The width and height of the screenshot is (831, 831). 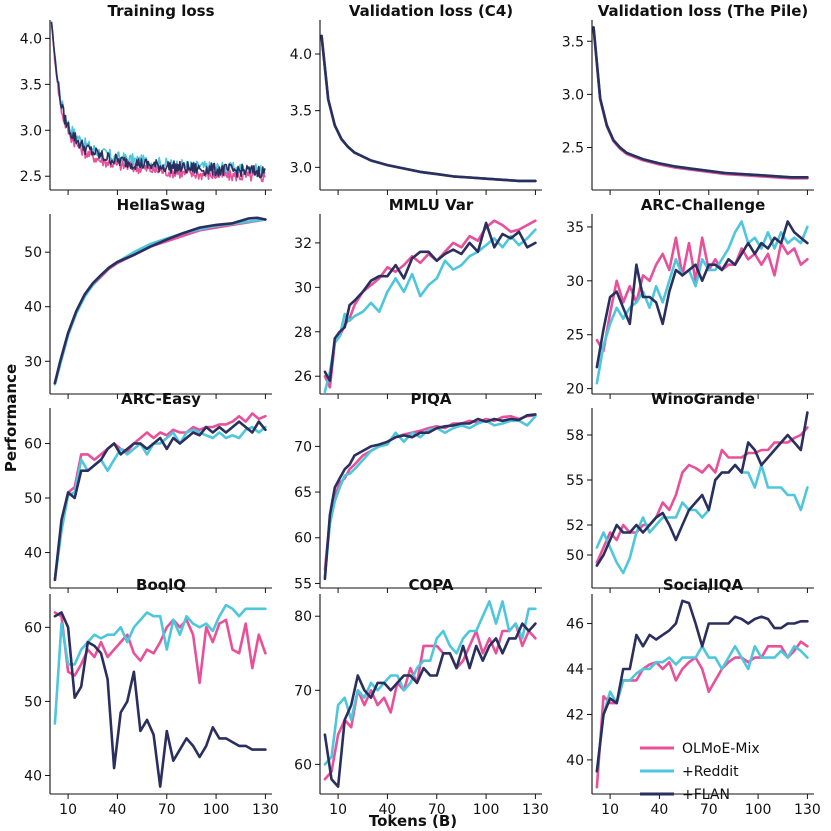 What do you see at coordinates (575, 390) in the screenshot?
I see `y-tick-label: 20` at bounding box center [575, 390].